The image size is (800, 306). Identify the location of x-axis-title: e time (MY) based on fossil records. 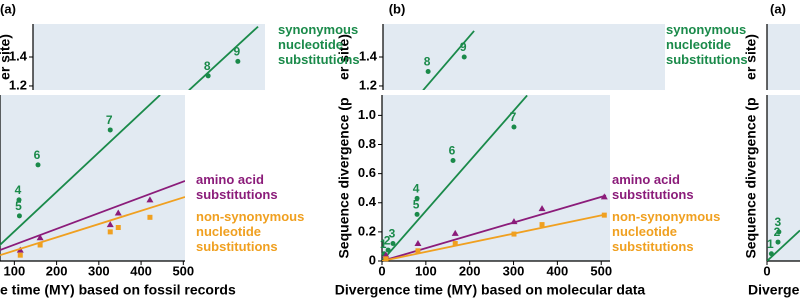
(118, 290).